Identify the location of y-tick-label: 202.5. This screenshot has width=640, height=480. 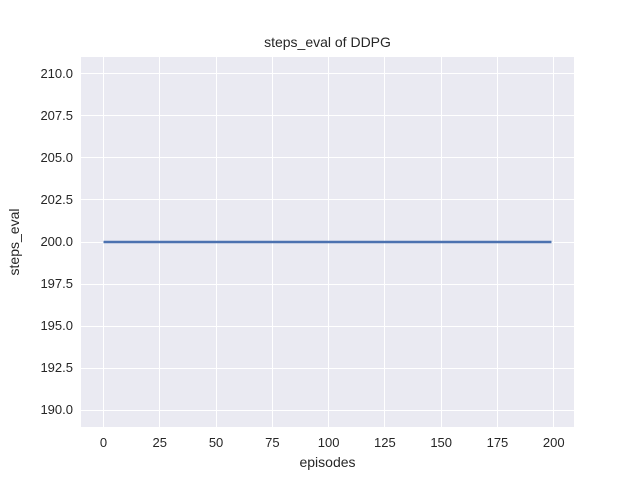
(56, 199).